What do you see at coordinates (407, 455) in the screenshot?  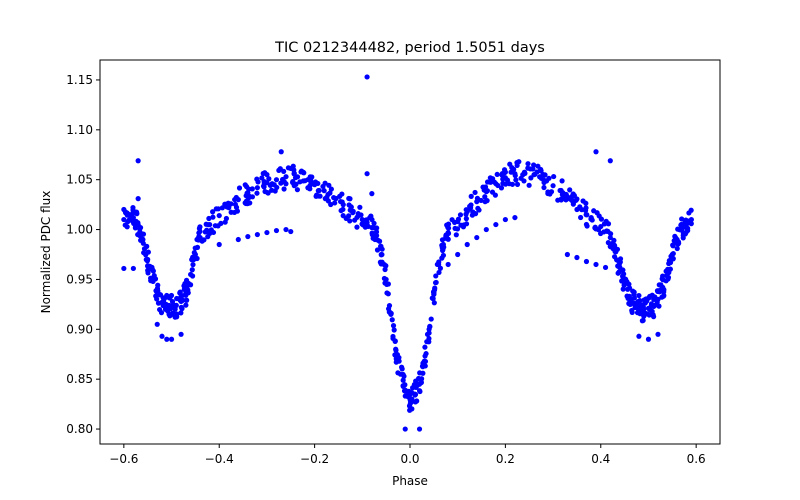 I see `x-axis-ticks: −0.6 −0.4 −0.2 0.0 0.2 0.4 0.6` at bounding box center [407, 455].